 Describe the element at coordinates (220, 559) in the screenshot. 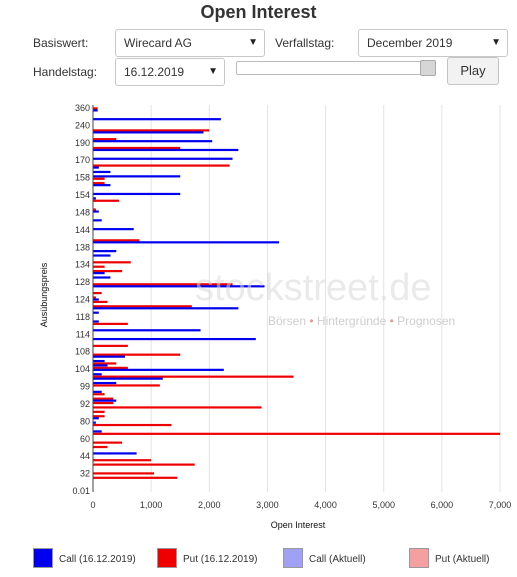

I see `legend-label: Put (16.12.2019)` at that location.